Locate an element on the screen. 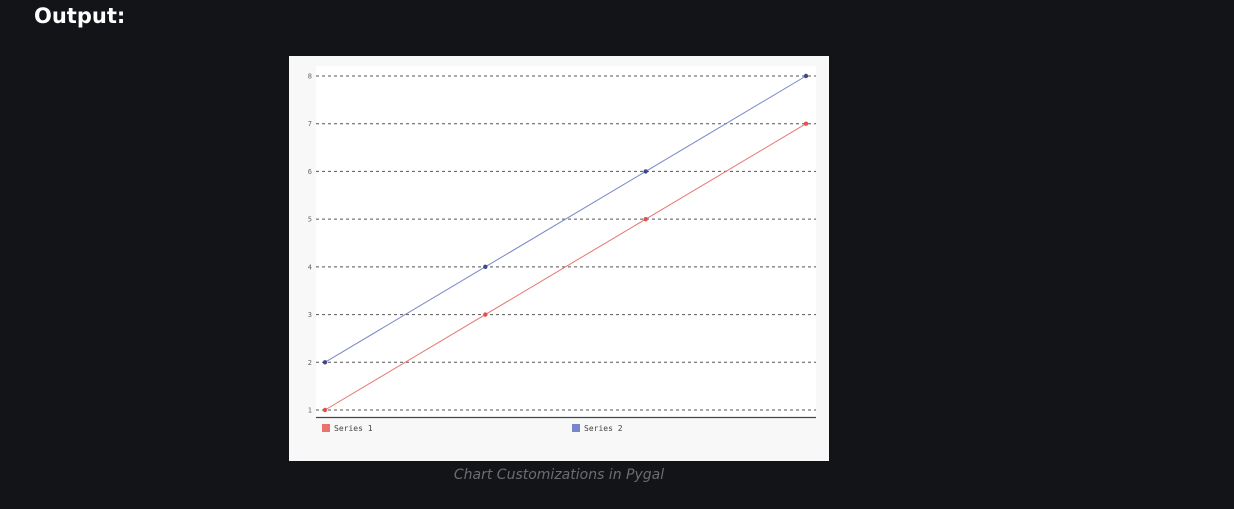 This screenshot has height=509, width=1234. y-tick-label: 2 is located at coordinates (310, 363).